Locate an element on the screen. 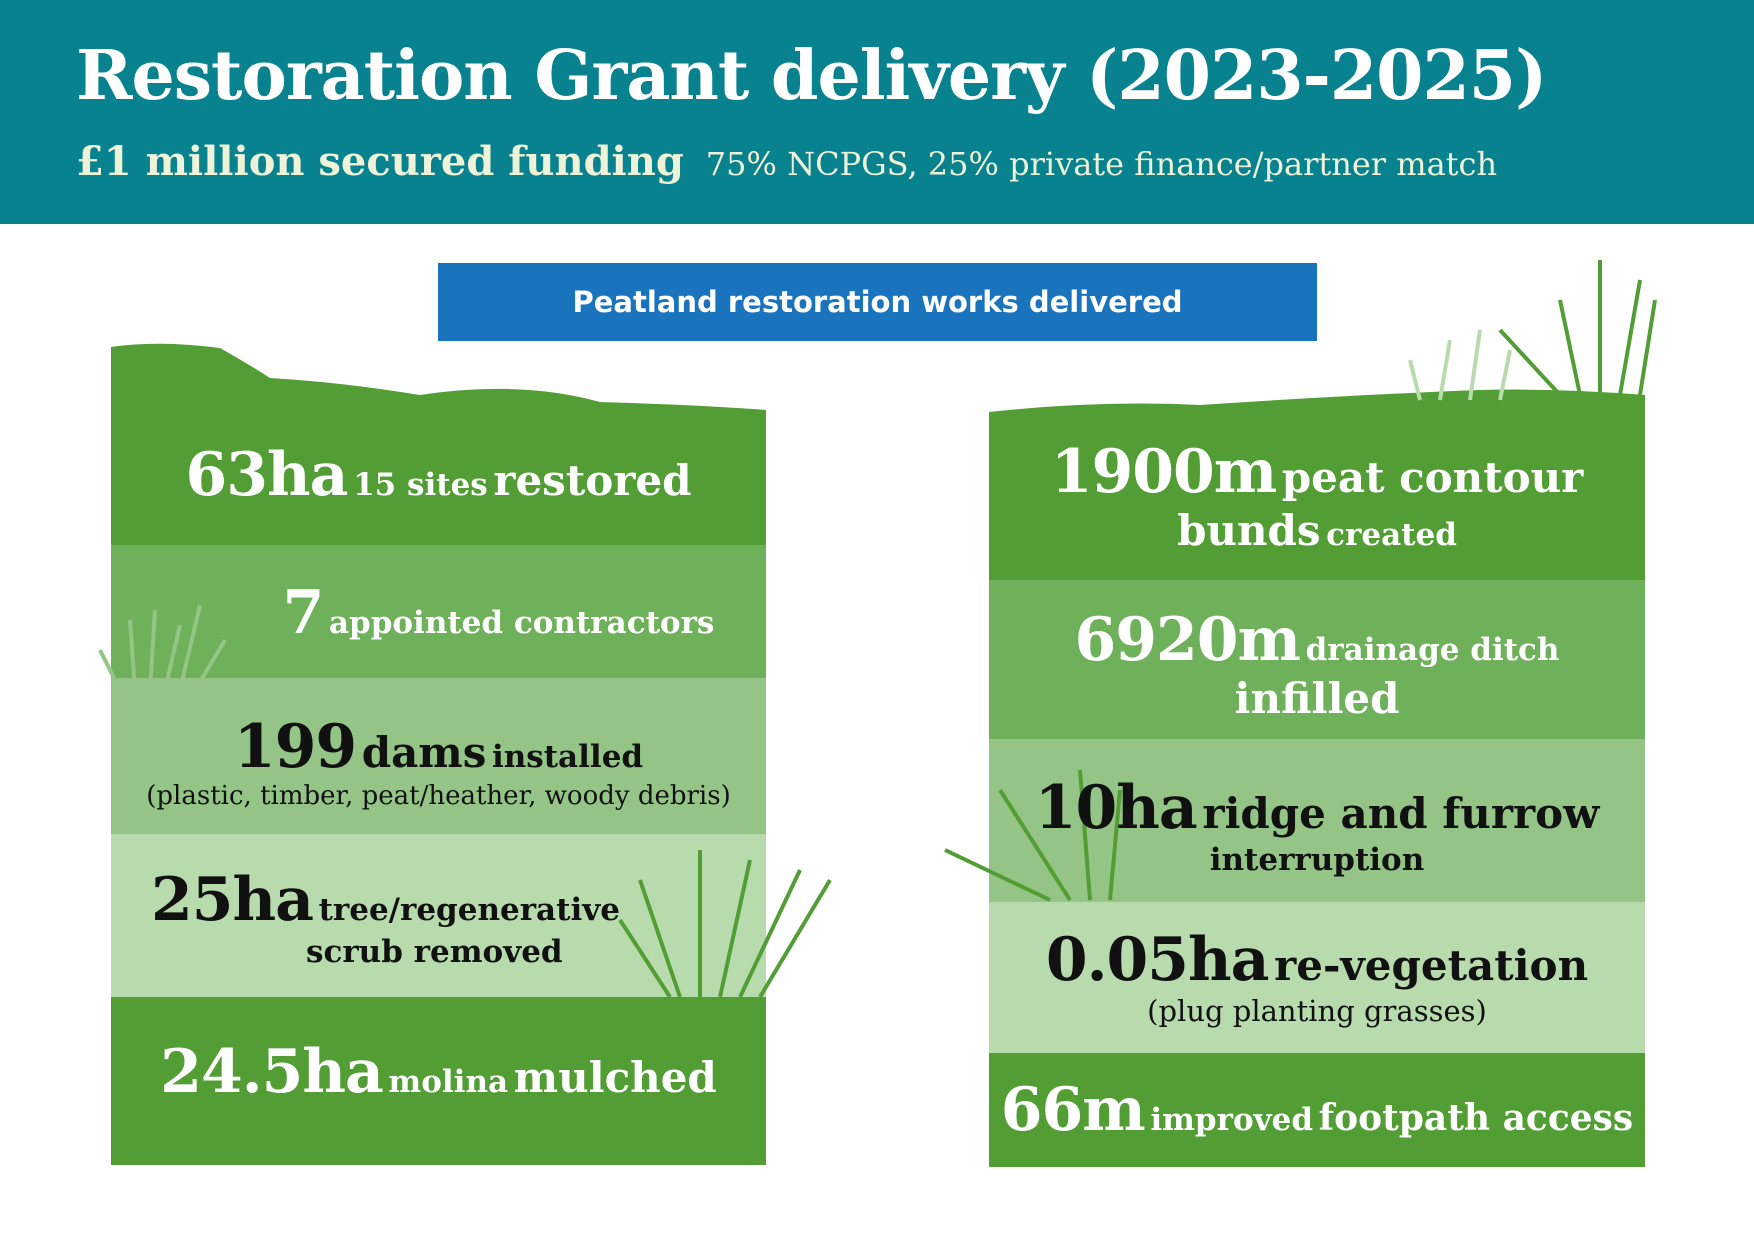  stat: 63ha 15 sites restored is located at coordinates (438, 475).